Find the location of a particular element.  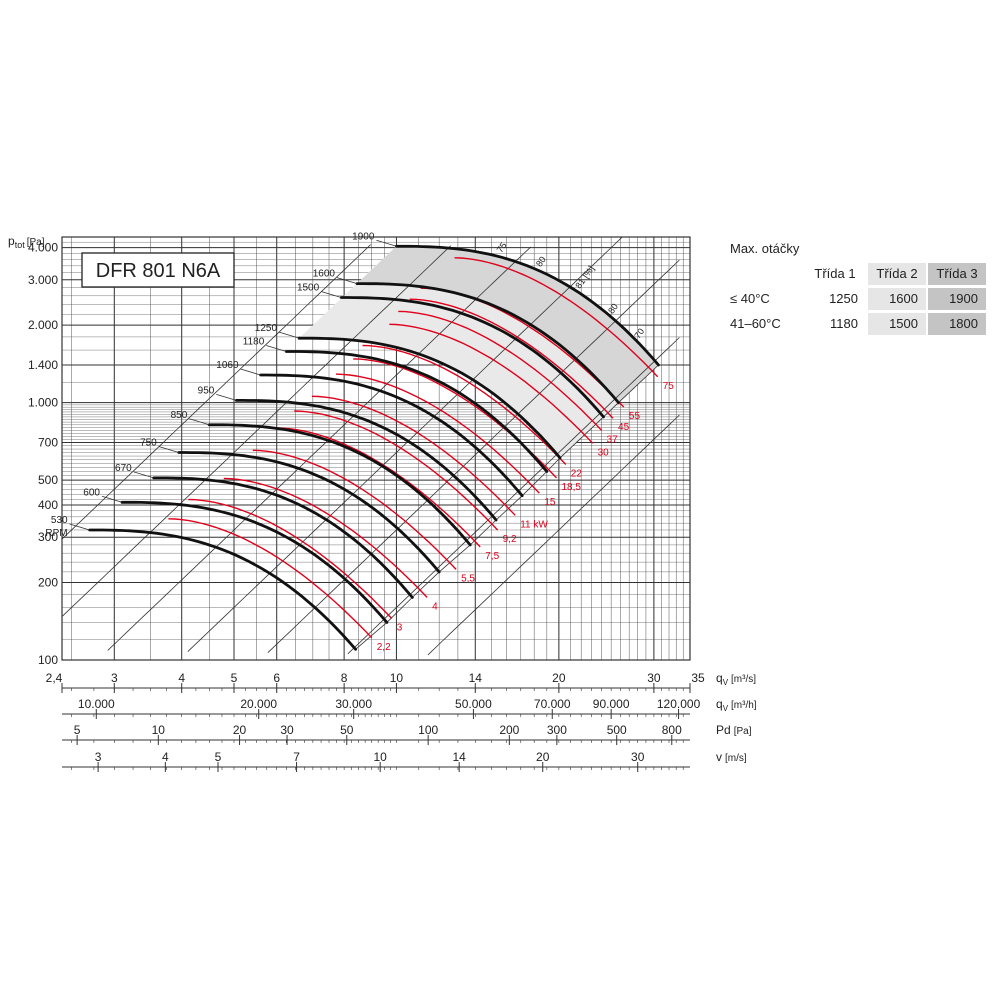

x-tick-label: 50 is located at coordinates (347, 730).